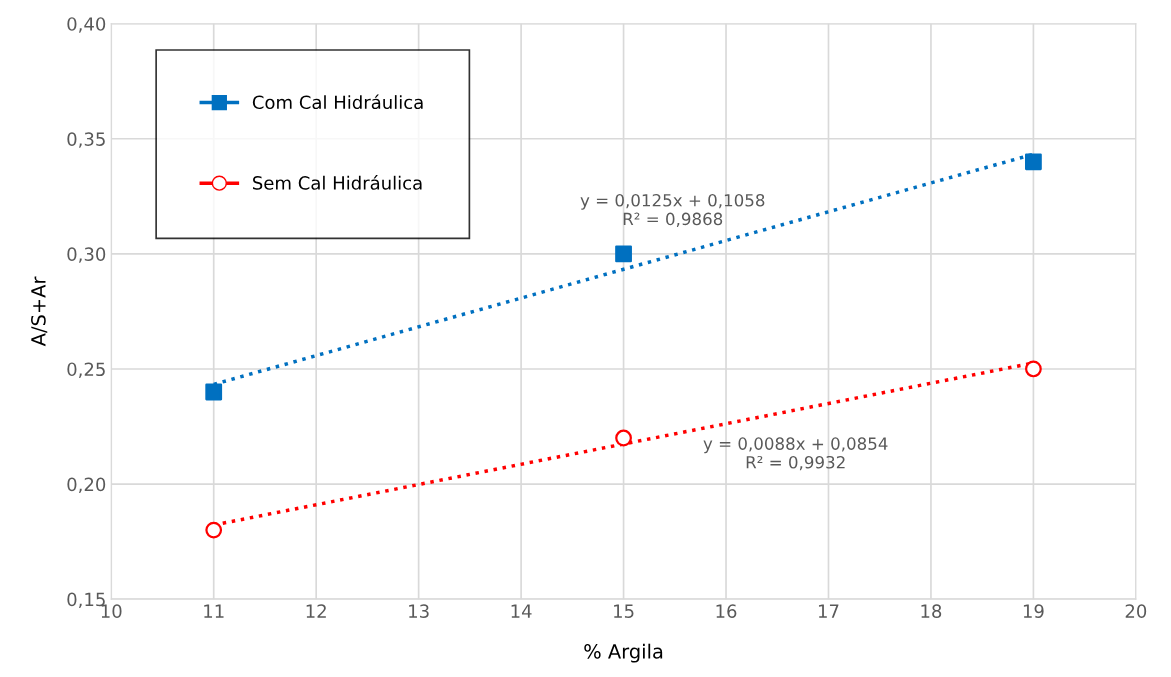  I want to click on x-tick-label: 14, so click(521, 611).